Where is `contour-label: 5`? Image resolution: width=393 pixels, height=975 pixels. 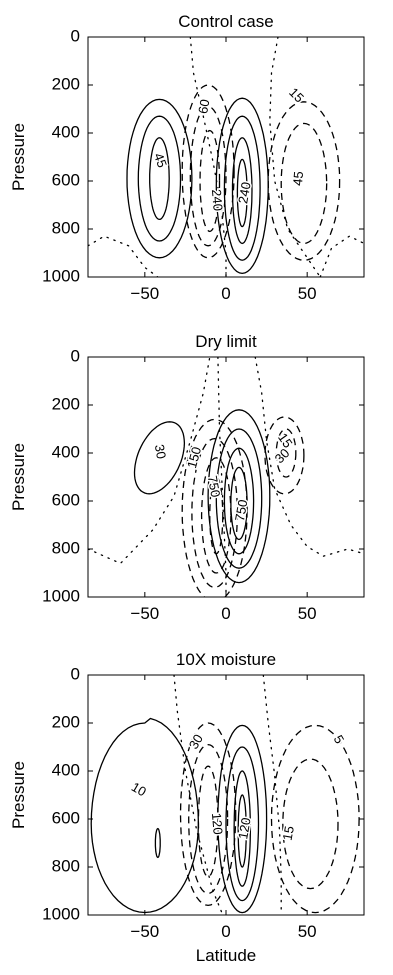 contour-label: 5 is located at coordinates (339, 739).